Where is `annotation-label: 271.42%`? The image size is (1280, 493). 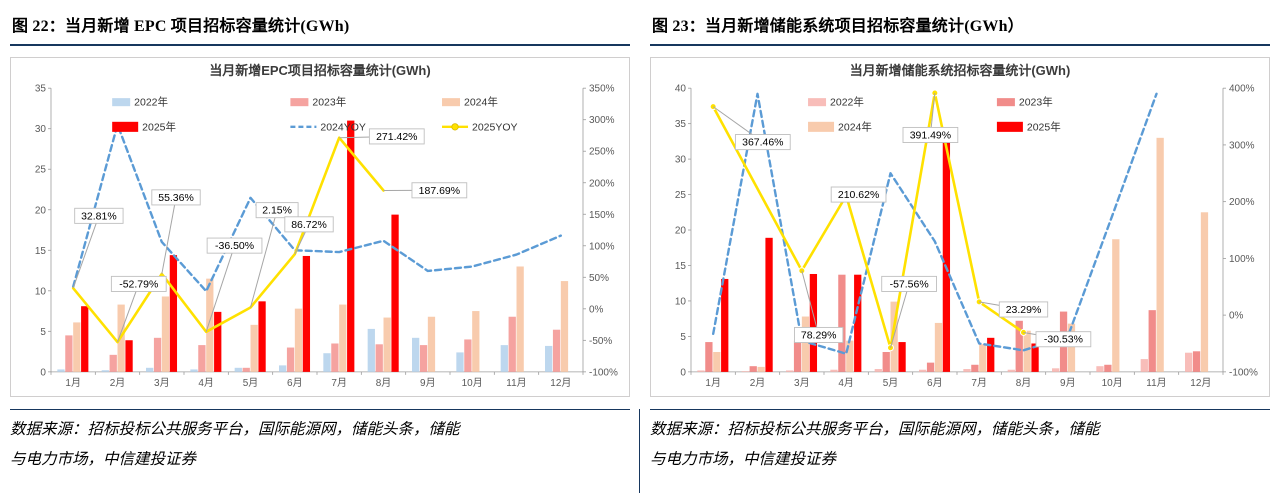 annotation-label: 271.42% is located at coordinates (396, 137).